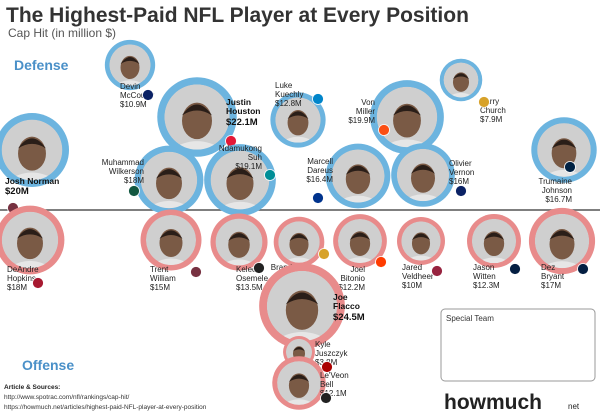 Image resolution: width=600 pixels, height=414 pixels. What do you see at coordinates (361, 120) in the screenshot?
I see `player-value: $19.9M` at bounding box center [361, 120].